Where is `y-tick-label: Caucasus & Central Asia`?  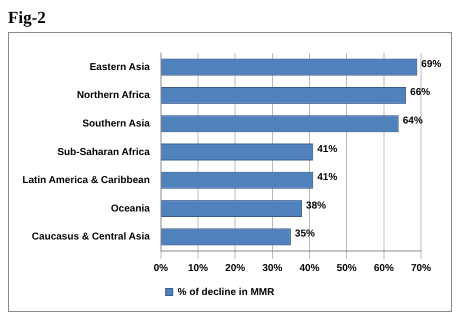 y-tick-label: Caucasus & Central Asia is located at coordinates (91, 237).